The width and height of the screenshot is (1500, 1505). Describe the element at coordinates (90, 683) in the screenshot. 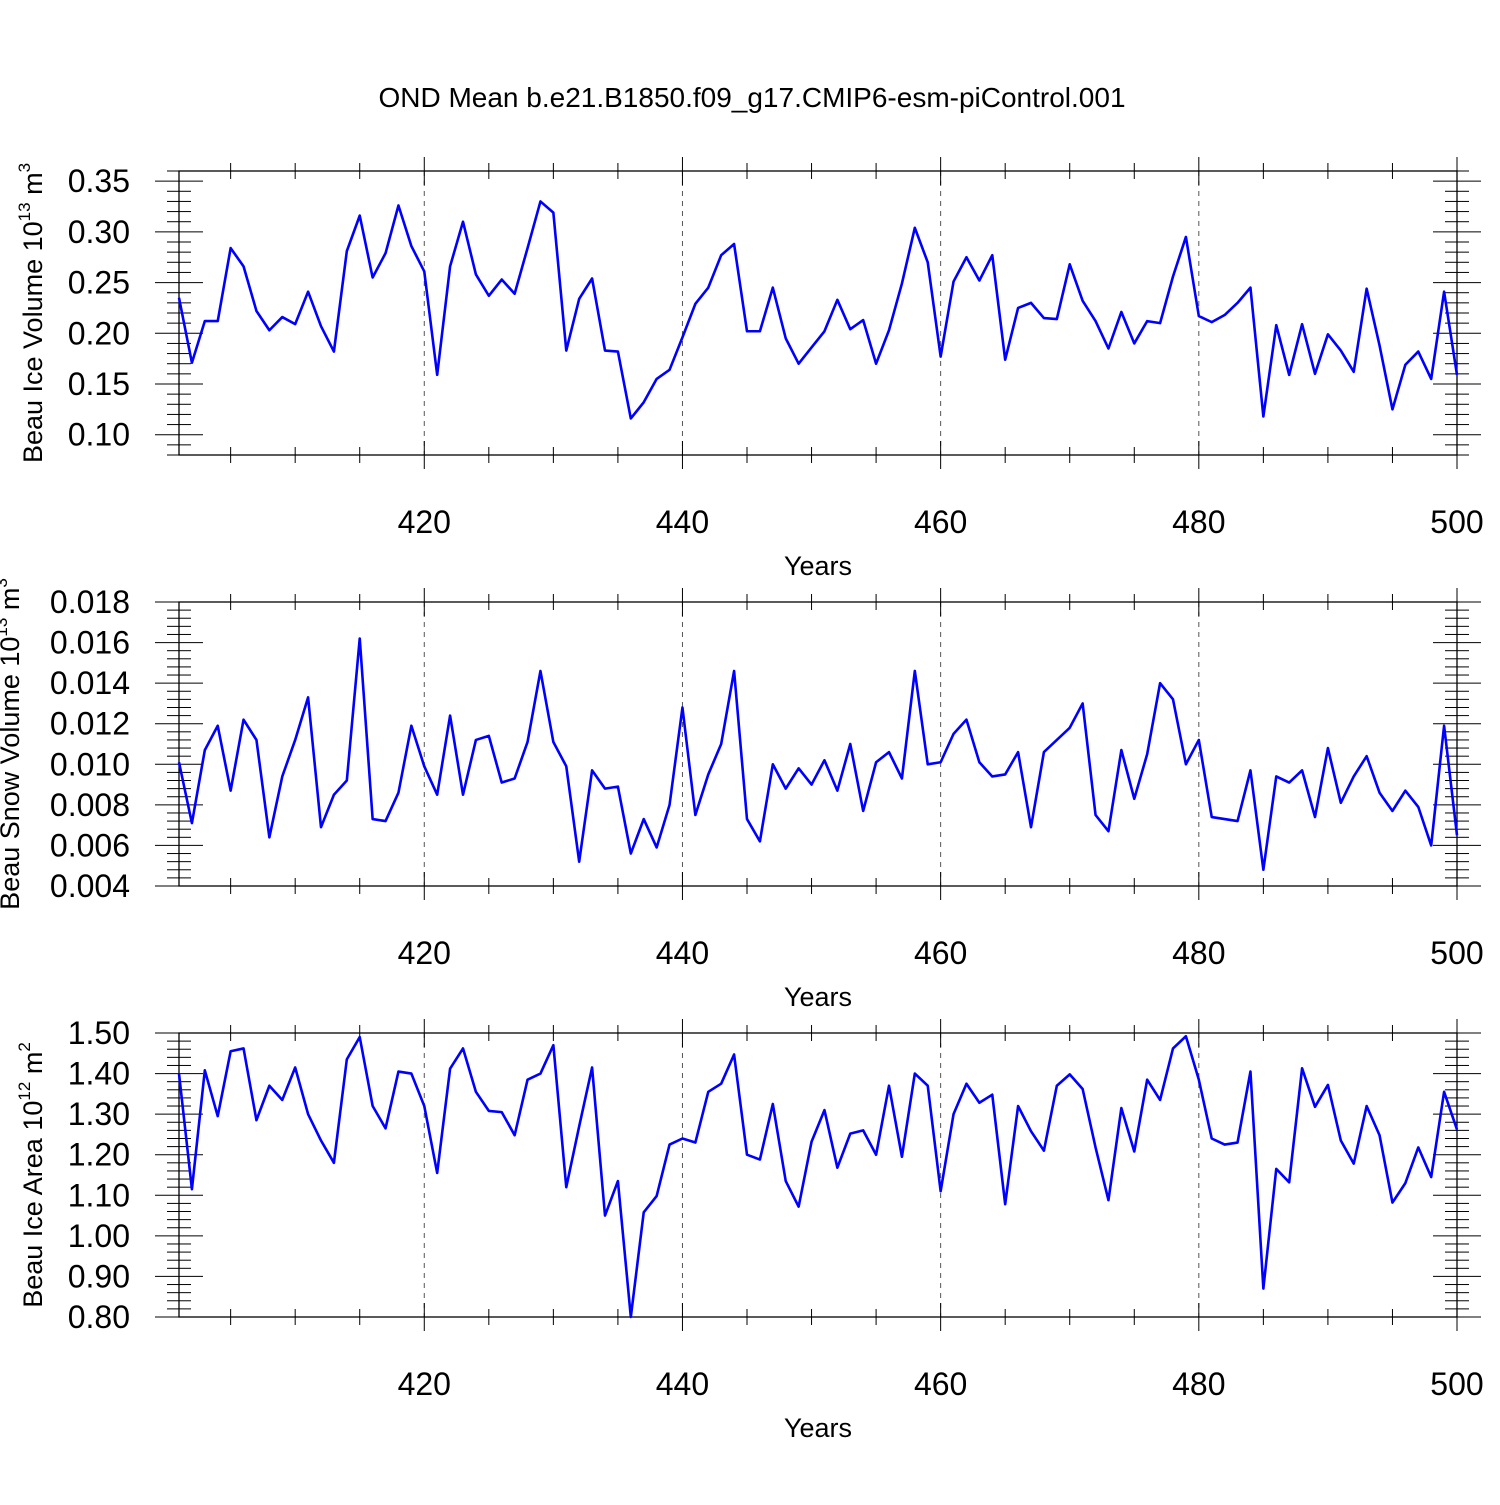

I see `y-tick-label: 0.014` at that location.